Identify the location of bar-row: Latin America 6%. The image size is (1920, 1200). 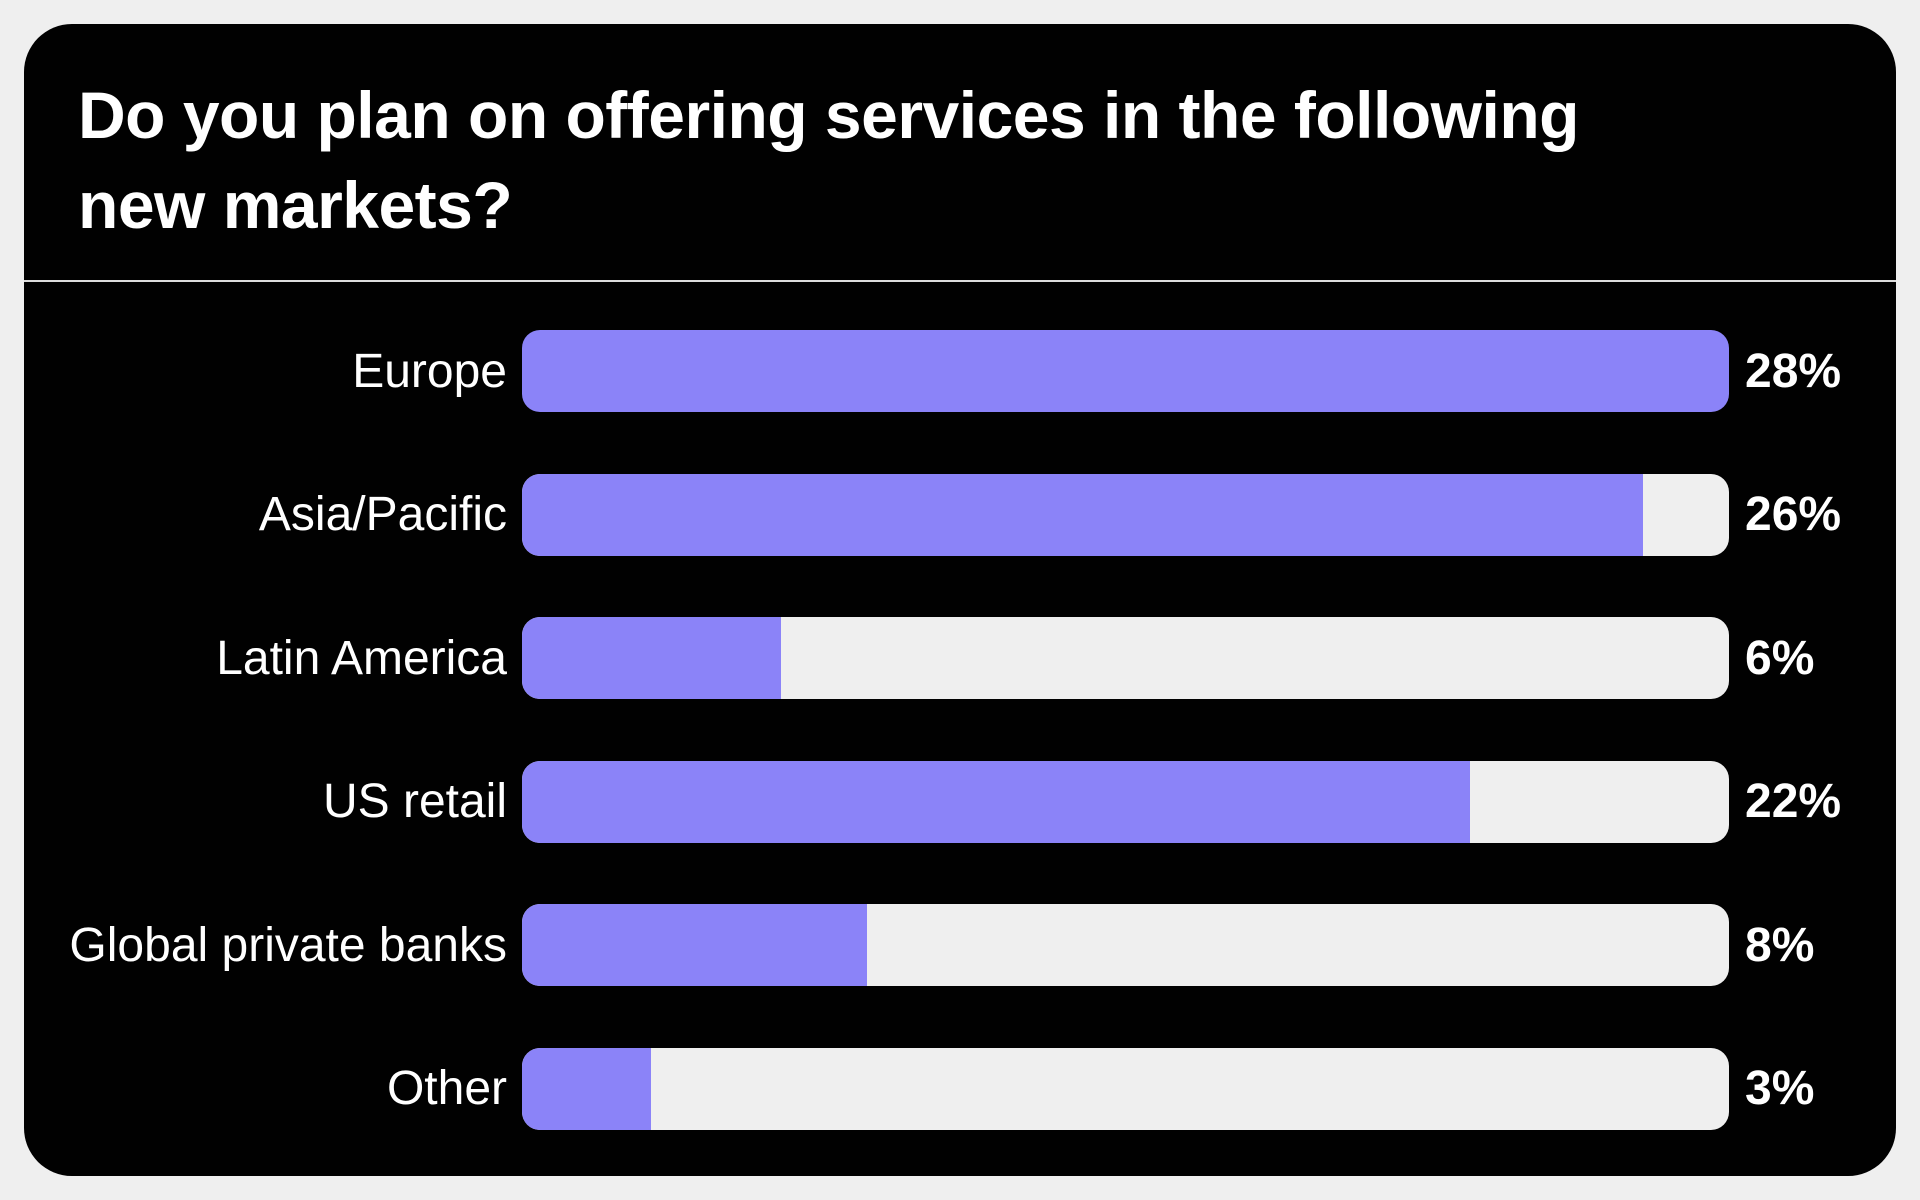
(960, 658).